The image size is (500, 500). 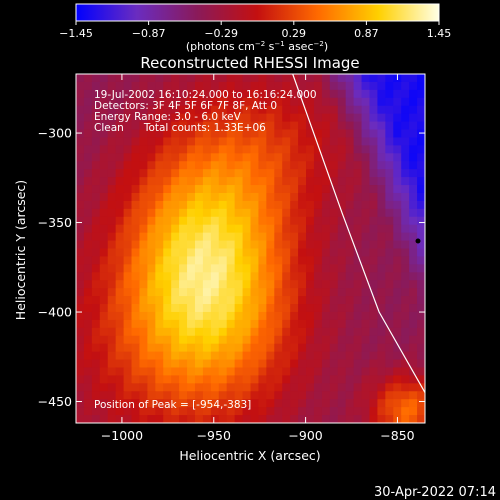 What do you see at coordinates (55, 133) in the screenshot?
I see `y-tick-label: −300` at bounding box center [55, 133].